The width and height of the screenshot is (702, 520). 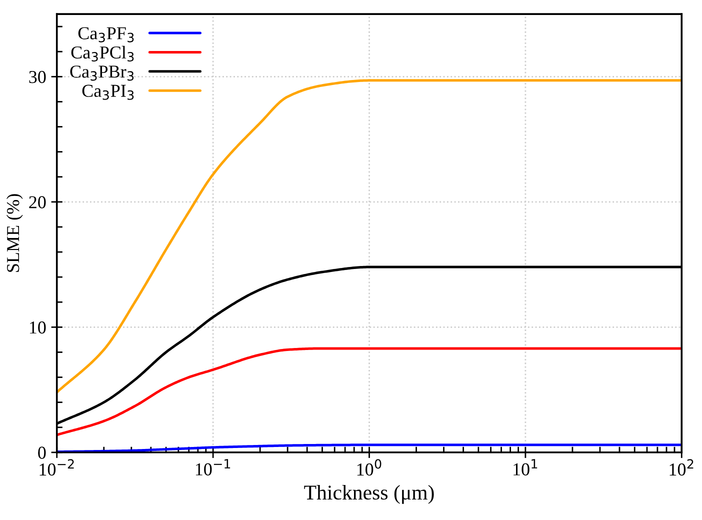 What do you see at coordinates (526, 467) in the screenshot?
I see `x-tick-label: 10$^{1}$` at bounding box center [526, 467].